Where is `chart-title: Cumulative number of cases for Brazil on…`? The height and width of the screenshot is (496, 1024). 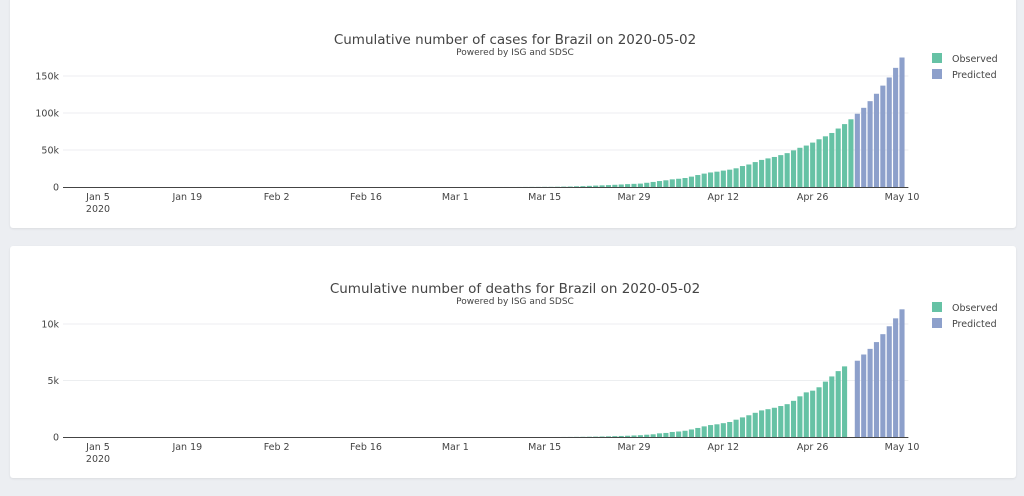
chart-title: Cumulative number of cases for Brazil on… is located at coordinates (515, 40).